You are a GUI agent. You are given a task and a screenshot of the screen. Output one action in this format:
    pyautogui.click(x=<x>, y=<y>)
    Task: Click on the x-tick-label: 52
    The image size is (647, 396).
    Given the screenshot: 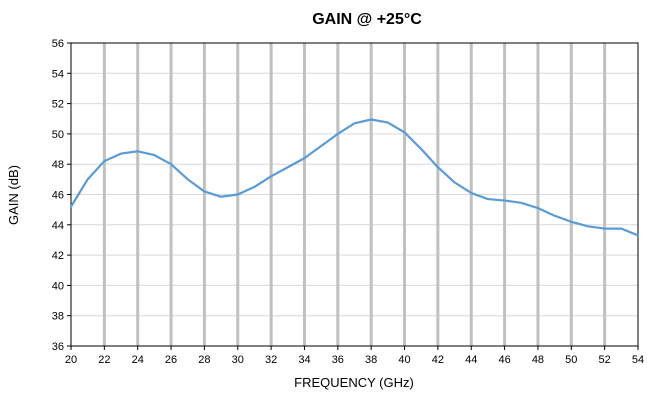 What is the action you would take?
    pyautogui.click(x=605, y=360)
    